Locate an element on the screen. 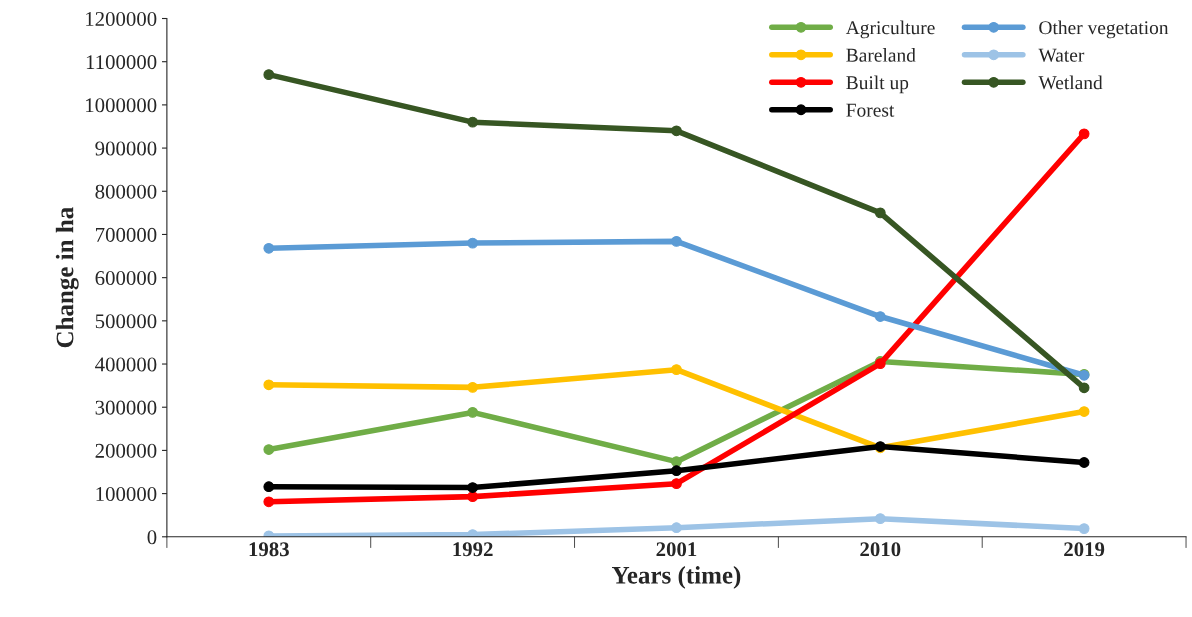 The height and width of the screenshot is (617, 1192). x-tick-label: 1983 is located at coordinates (269, 549).